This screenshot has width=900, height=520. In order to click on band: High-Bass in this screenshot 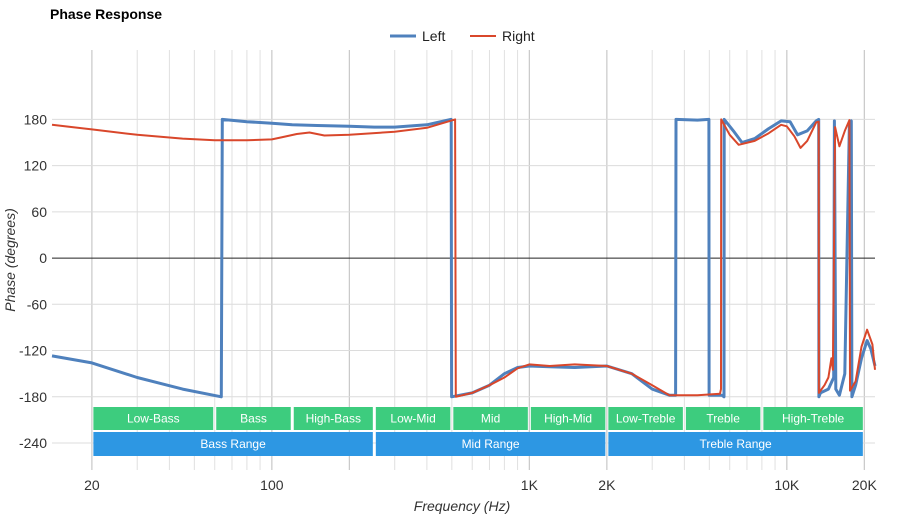, I will do `click(333, 418)`.